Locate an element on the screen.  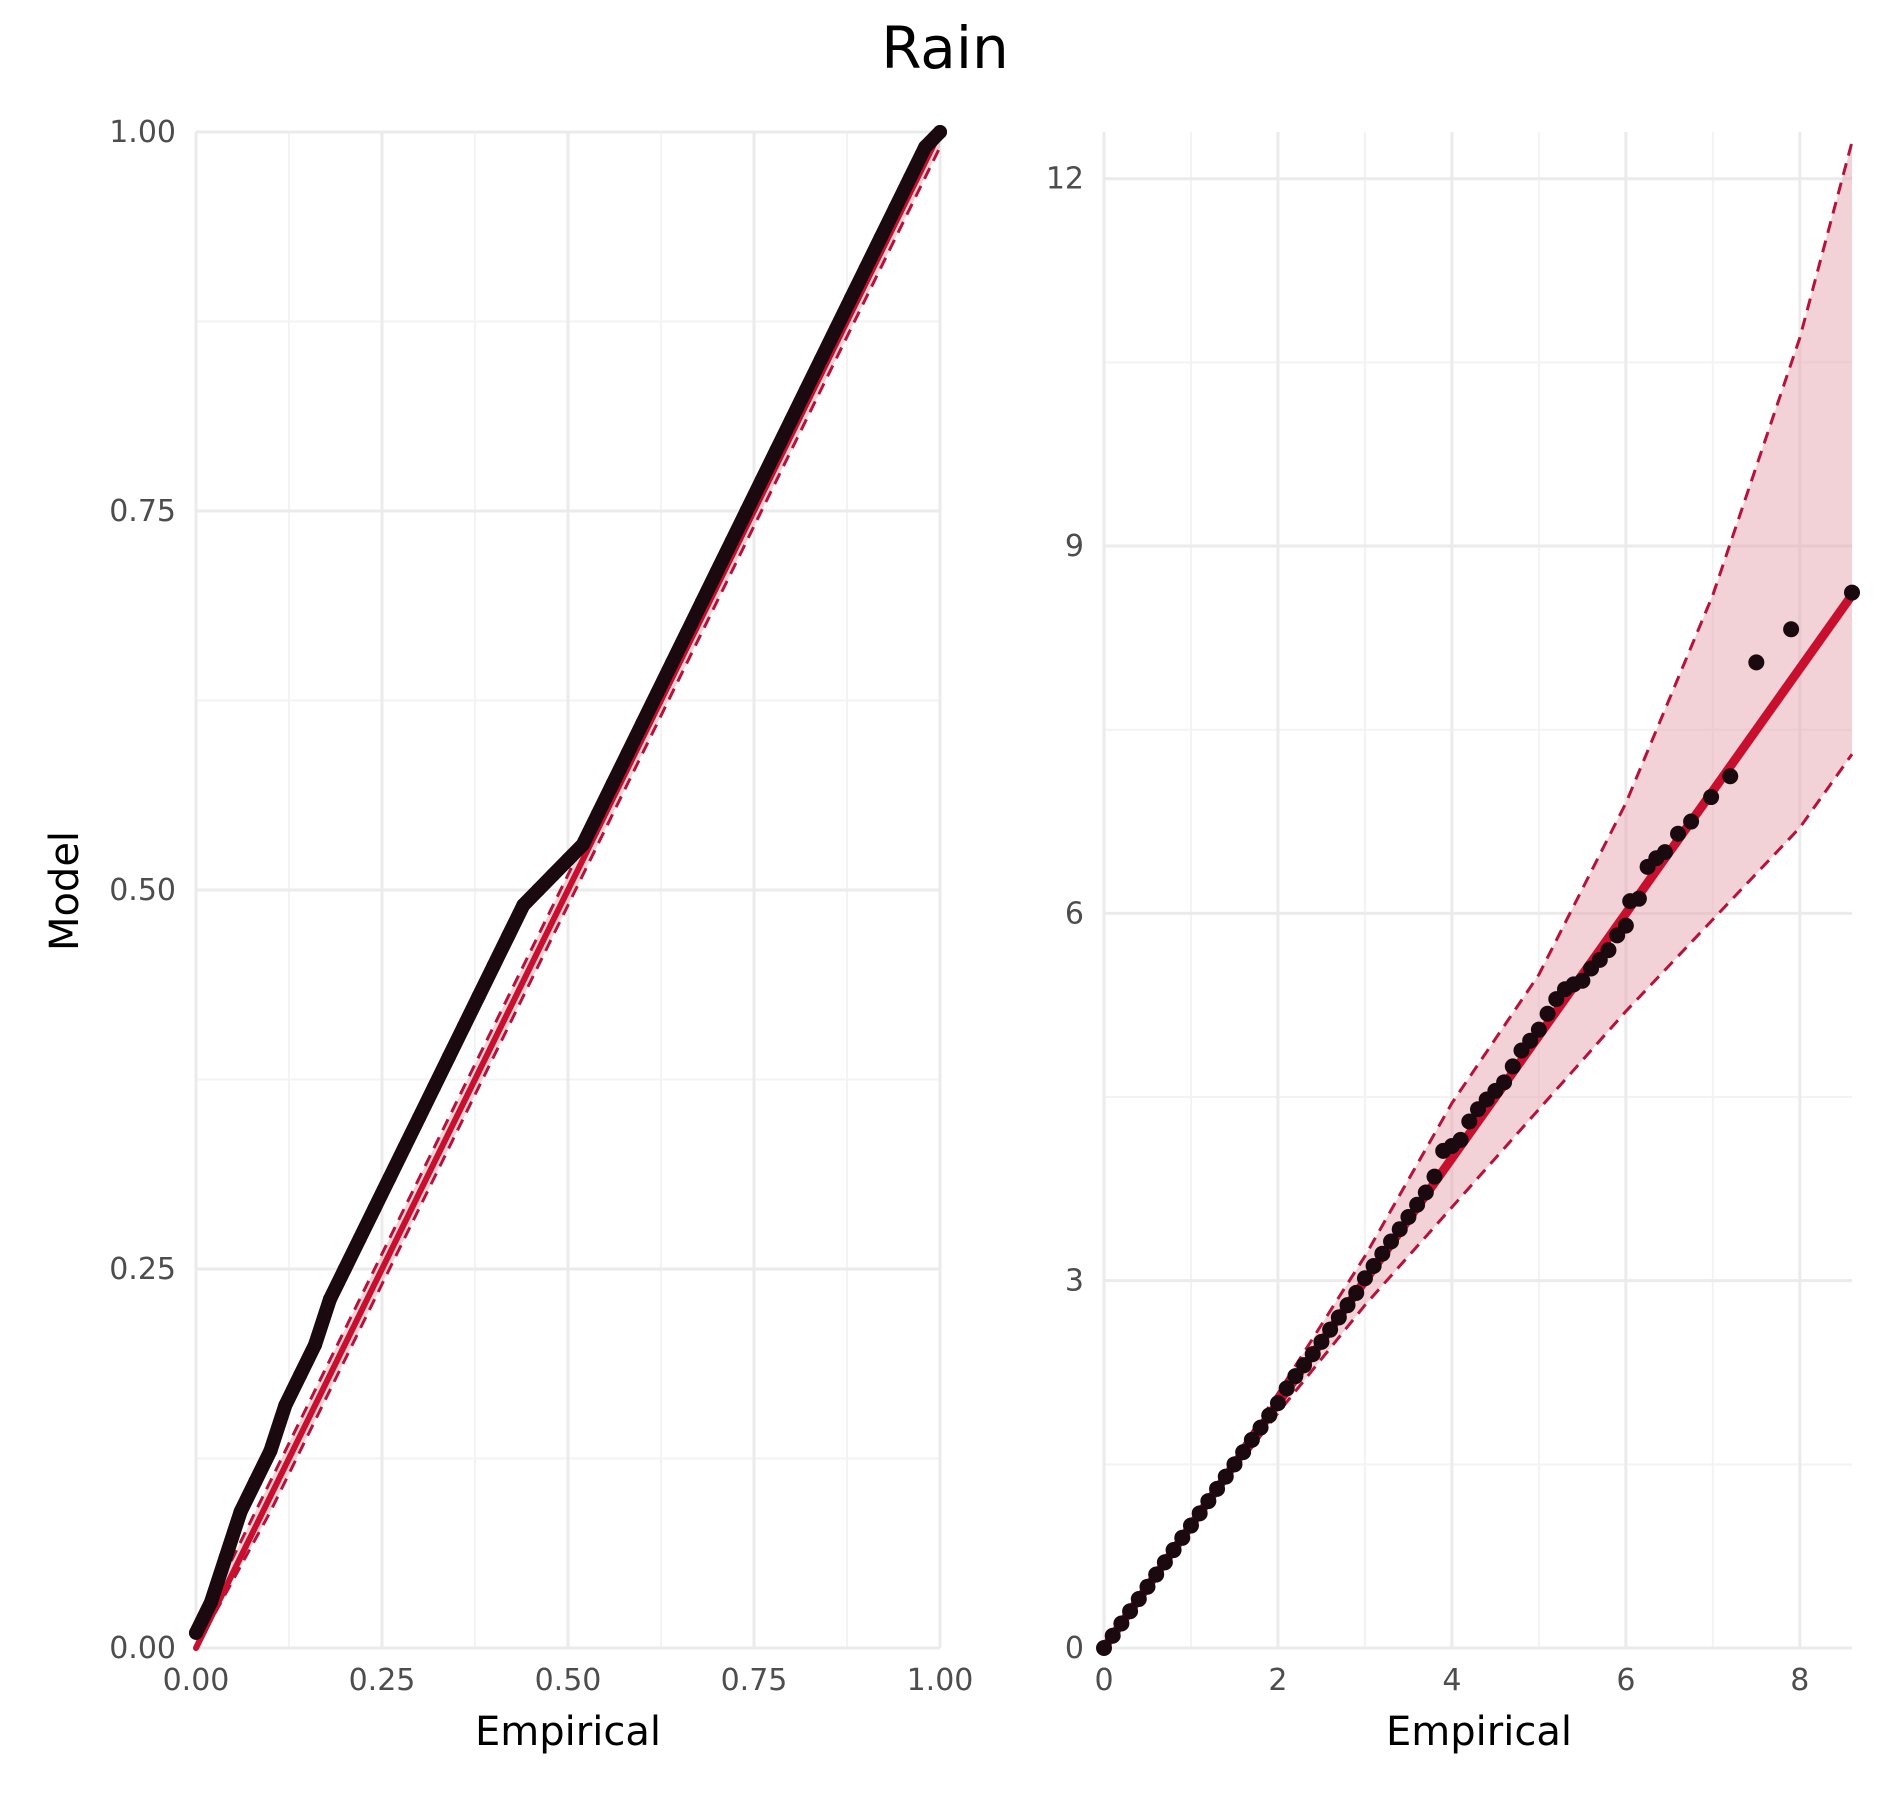
right-panel-x-tick-label: 8 is located at coordinates (1799, 1680).